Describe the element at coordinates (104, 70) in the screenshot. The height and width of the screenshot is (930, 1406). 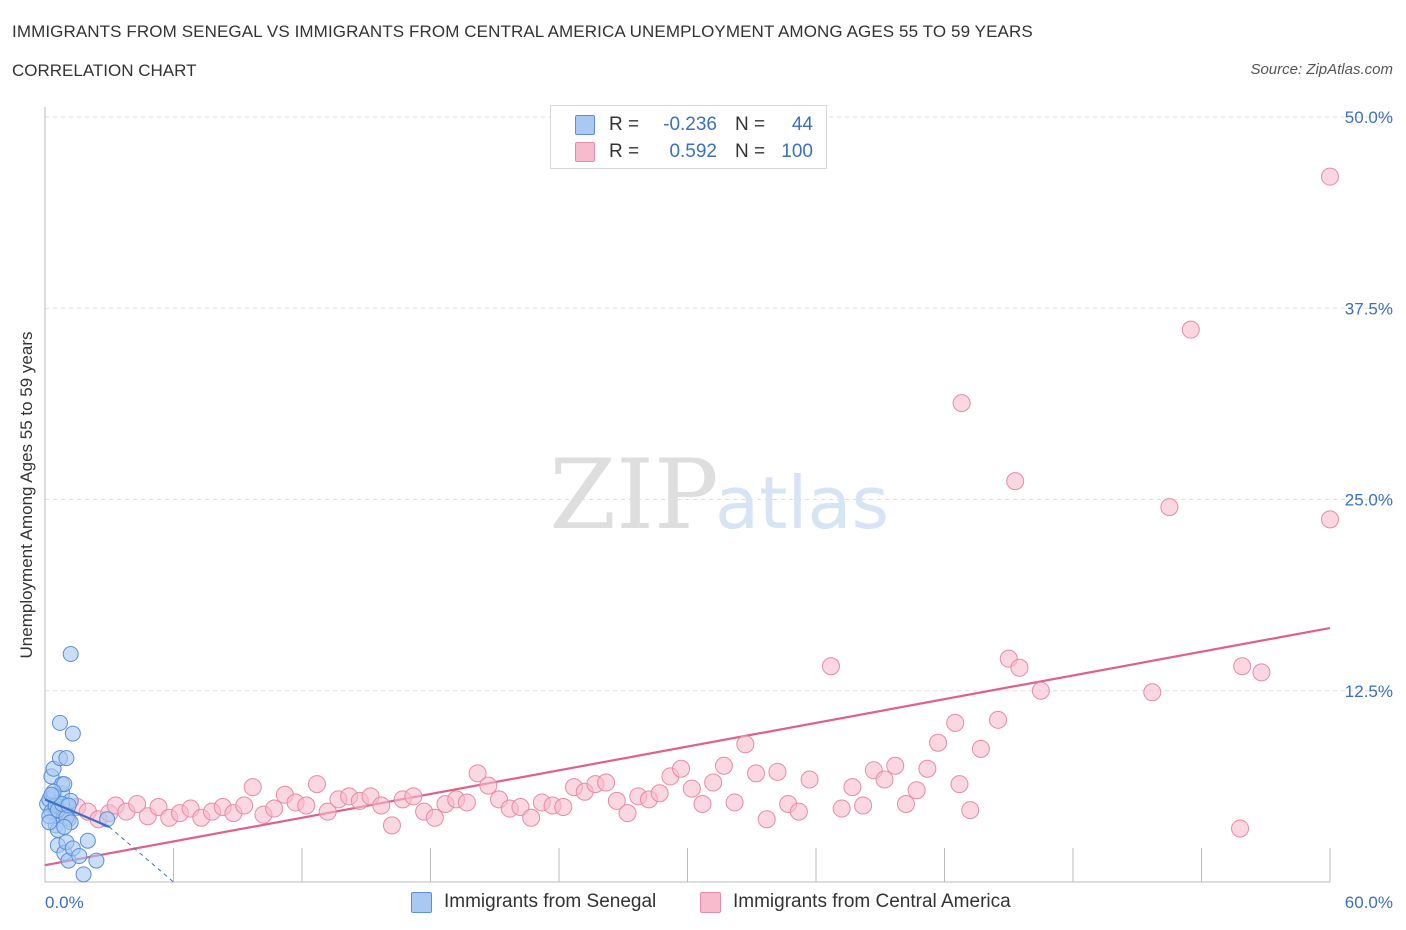
I see `chart-subtitle: CORRELATION CHART` at that location.